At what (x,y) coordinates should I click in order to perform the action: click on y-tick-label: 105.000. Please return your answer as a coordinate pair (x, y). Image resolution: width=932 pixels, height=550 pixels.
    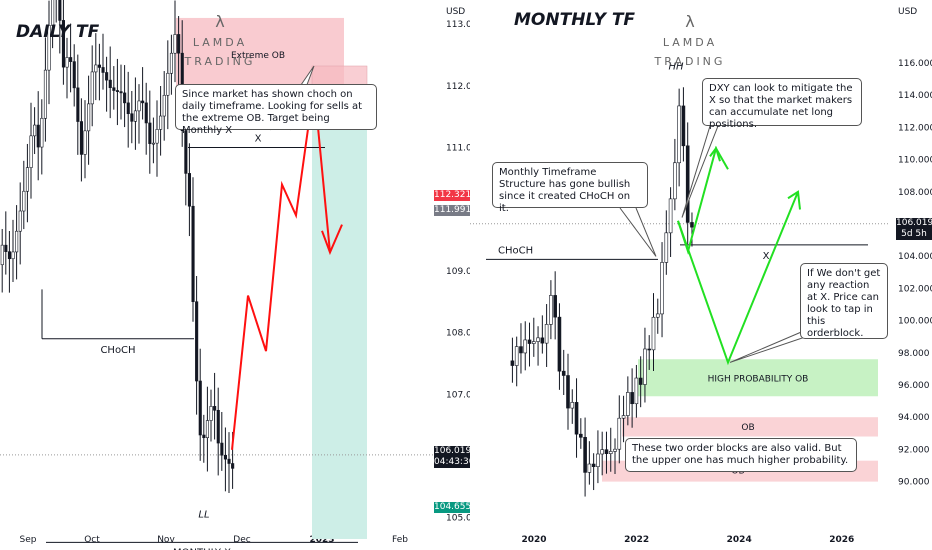
    Looking at the image, I should click on (458, 519).